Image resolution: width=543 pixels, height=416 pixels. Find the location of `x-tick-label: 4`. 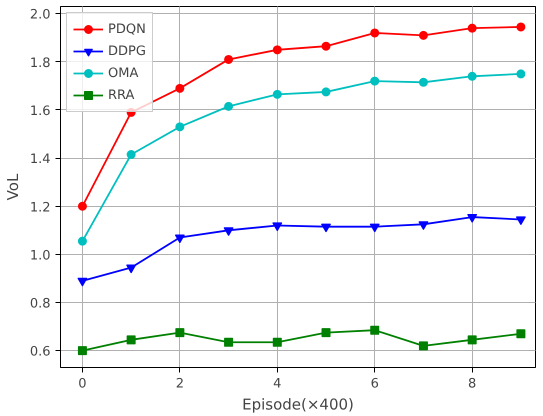

x-tick-label: 4 is located at coordinates (277, 384).